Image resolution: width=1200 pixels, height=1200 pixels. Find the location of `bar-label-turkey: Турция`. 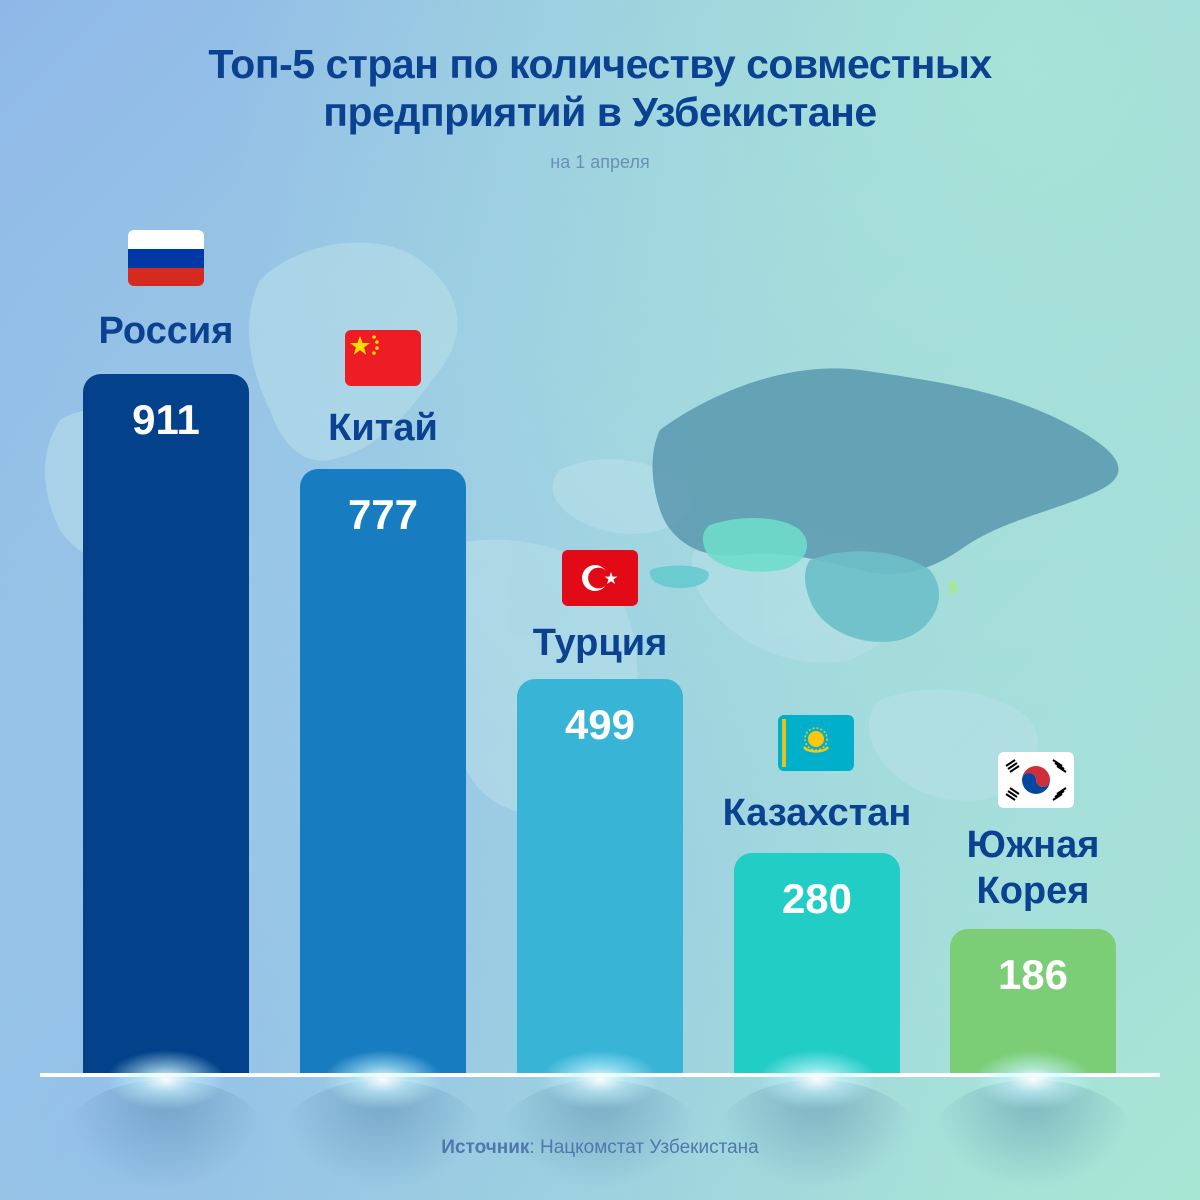

bar-label-turkey: Турция is located at coordinates (600, 643).